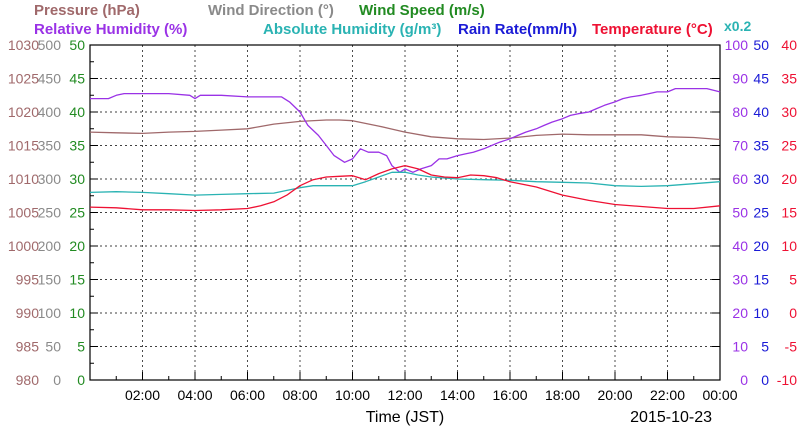  Describe the element at coordinates (614, 395) in the screenshot. I see `x-tick-label: 20:00` at that location.